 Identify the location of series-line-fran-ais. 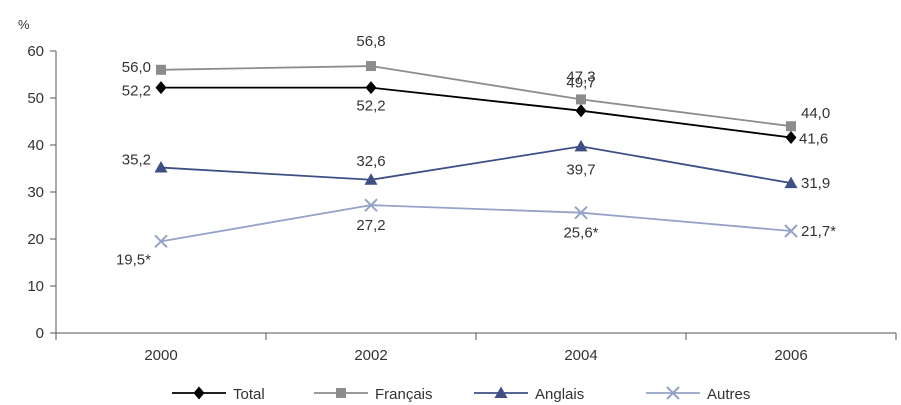
(476, 96).